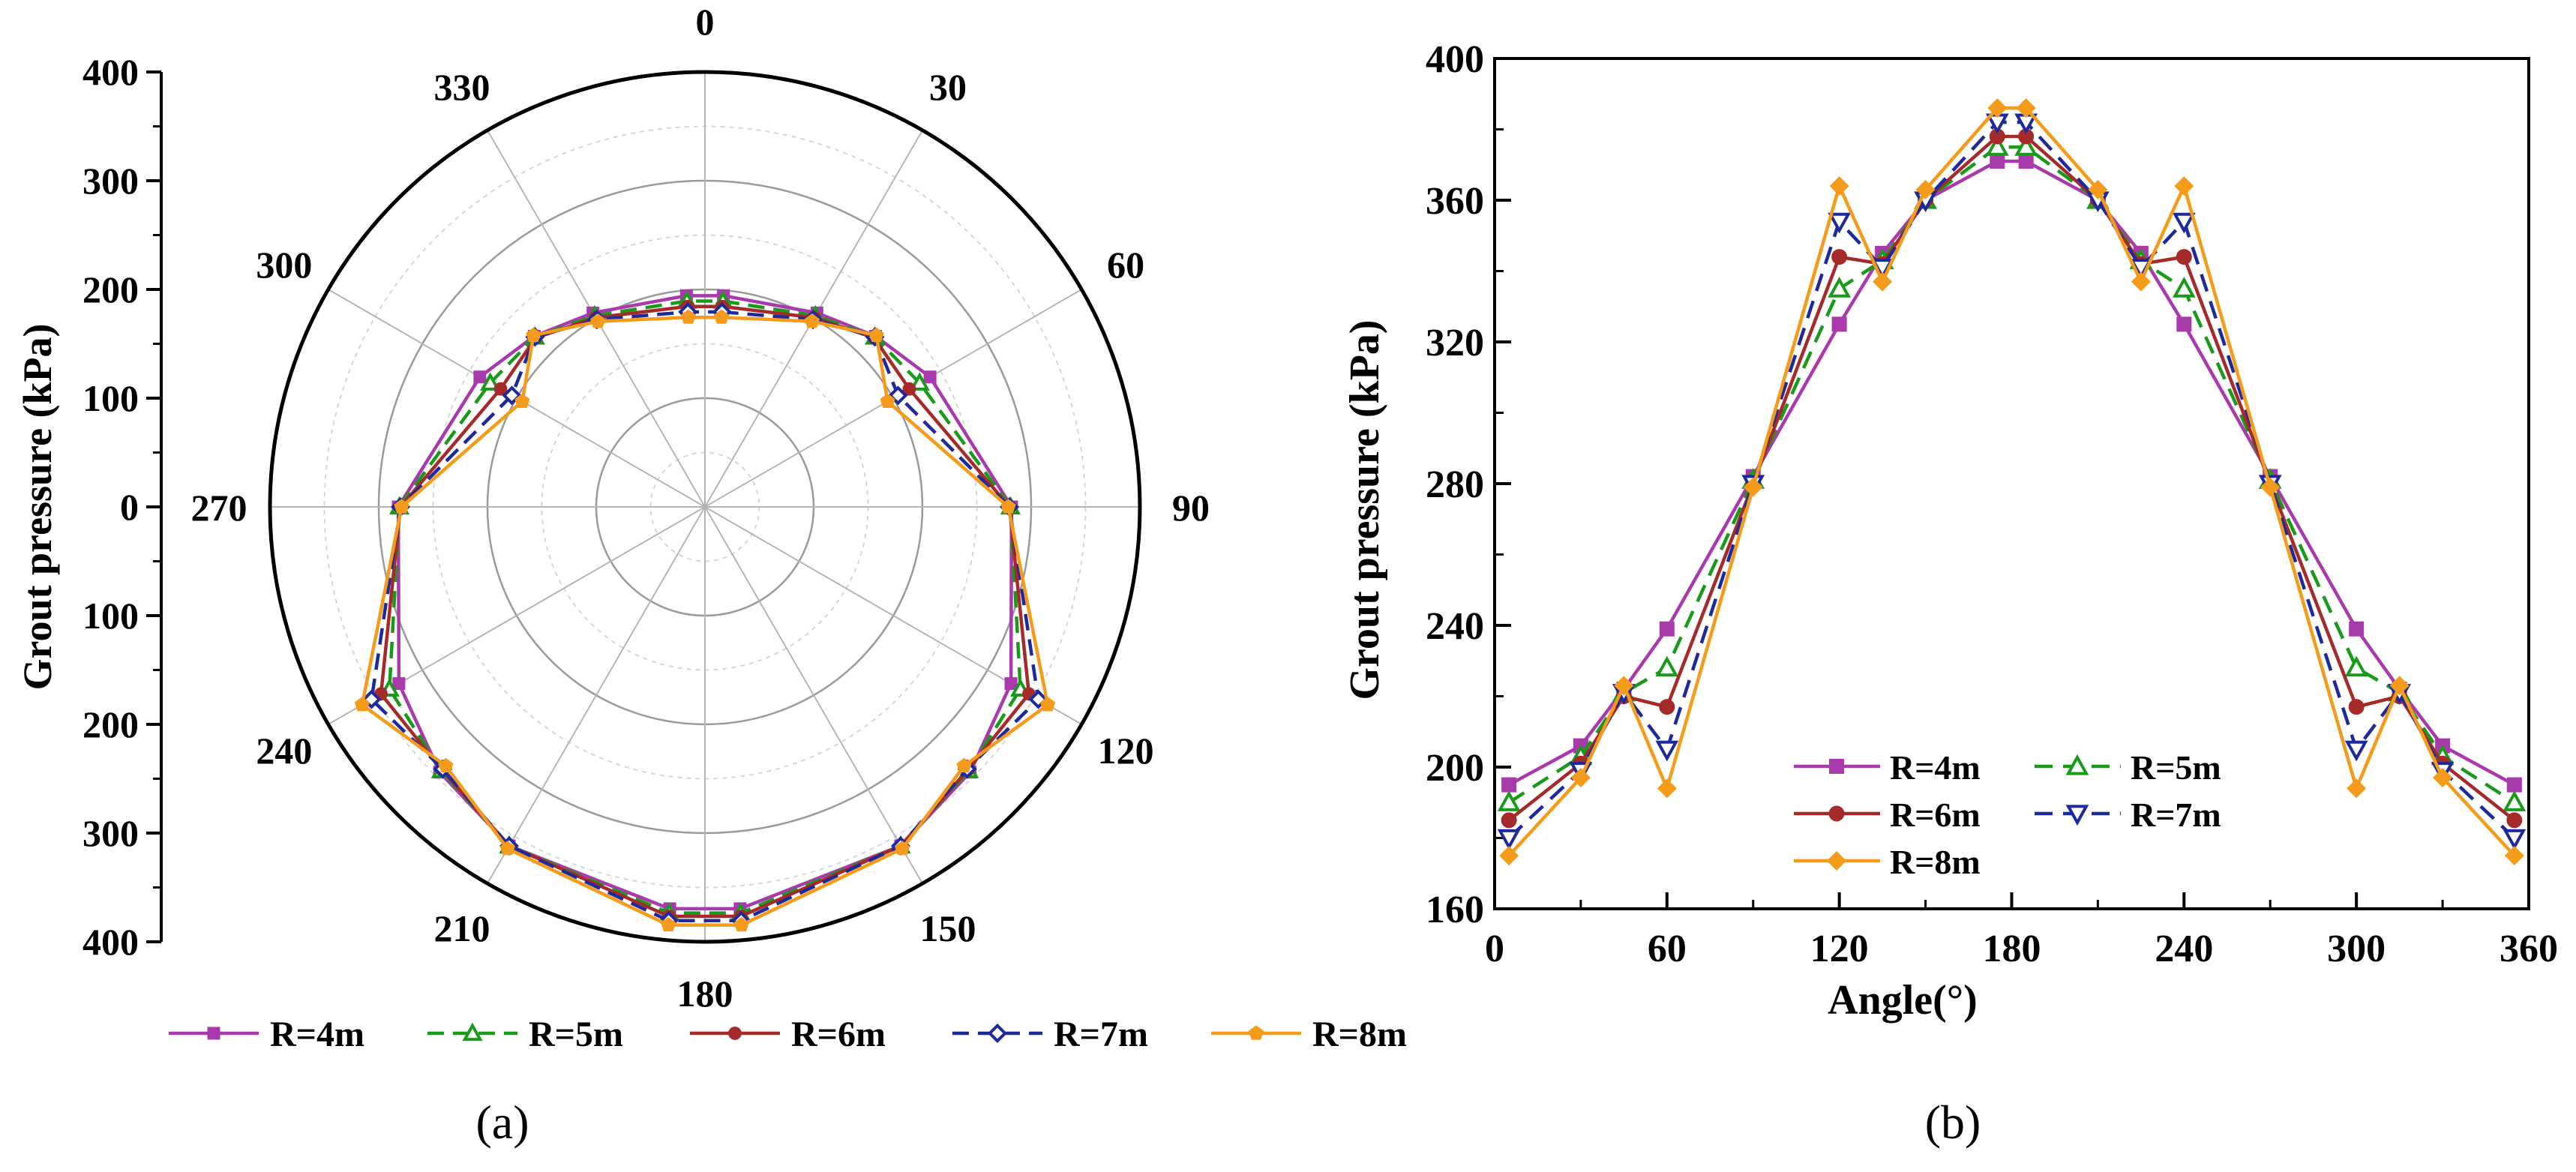 This screenshot has width=2576, height=1172. What do you see at coordinates (317, 1035) in the screenshot?
I see `polar-legend-label: R=4m` at bounding box center [317, 1035].